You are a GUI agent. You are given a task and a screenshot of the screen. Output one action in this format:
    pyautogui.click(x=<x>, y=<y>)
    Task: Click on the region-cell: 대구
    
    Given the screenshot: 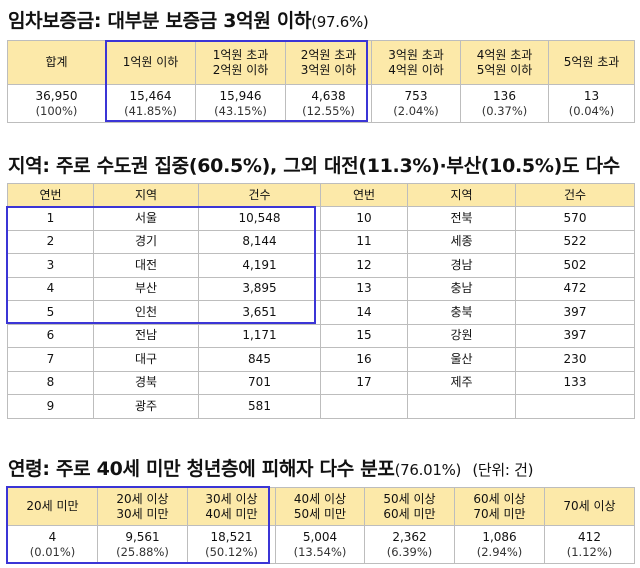 What is the action you would take?
    pyautogui.click(x=146, y=359)
    